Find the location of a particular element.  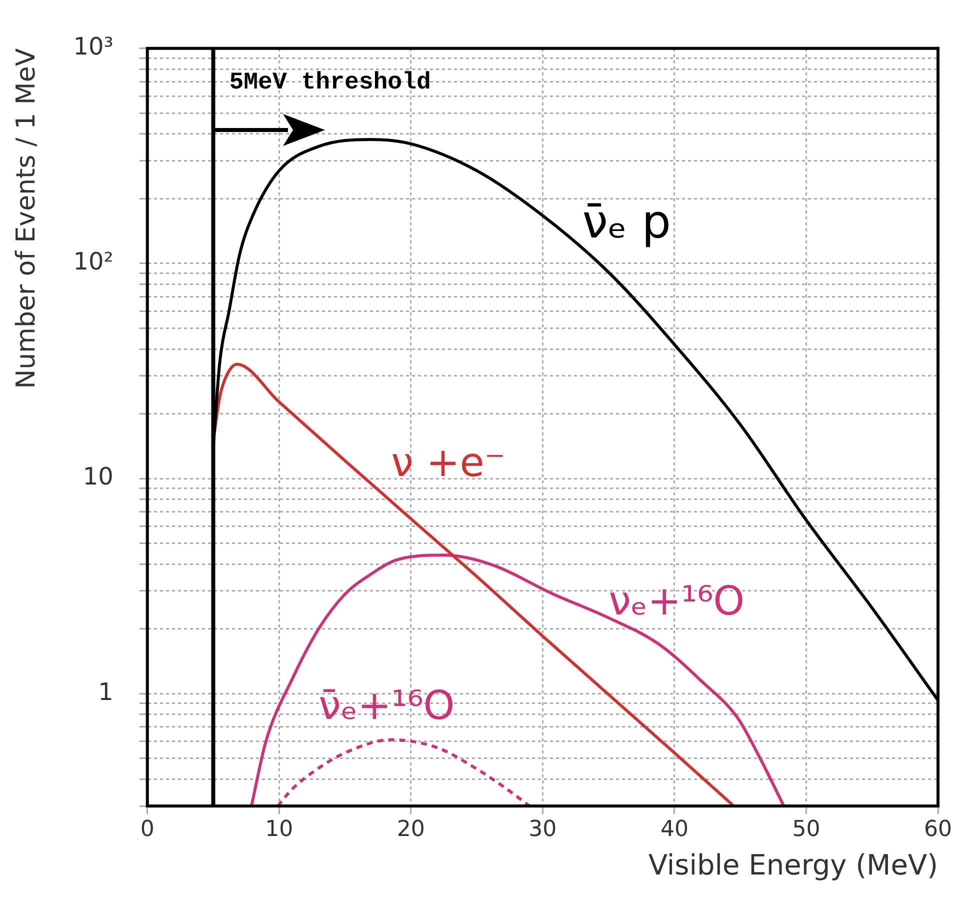

y-axis-title: Number of Events / 1 MeV is located at coordinates (26, 218).